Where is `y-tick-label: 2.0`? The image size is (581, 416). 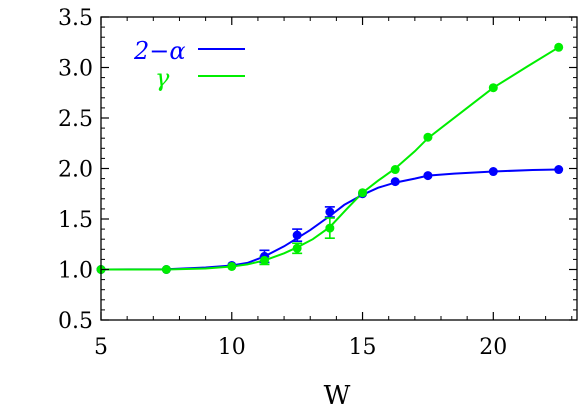 y-tick-label: 2.0 is located at coordinates (75, 170).